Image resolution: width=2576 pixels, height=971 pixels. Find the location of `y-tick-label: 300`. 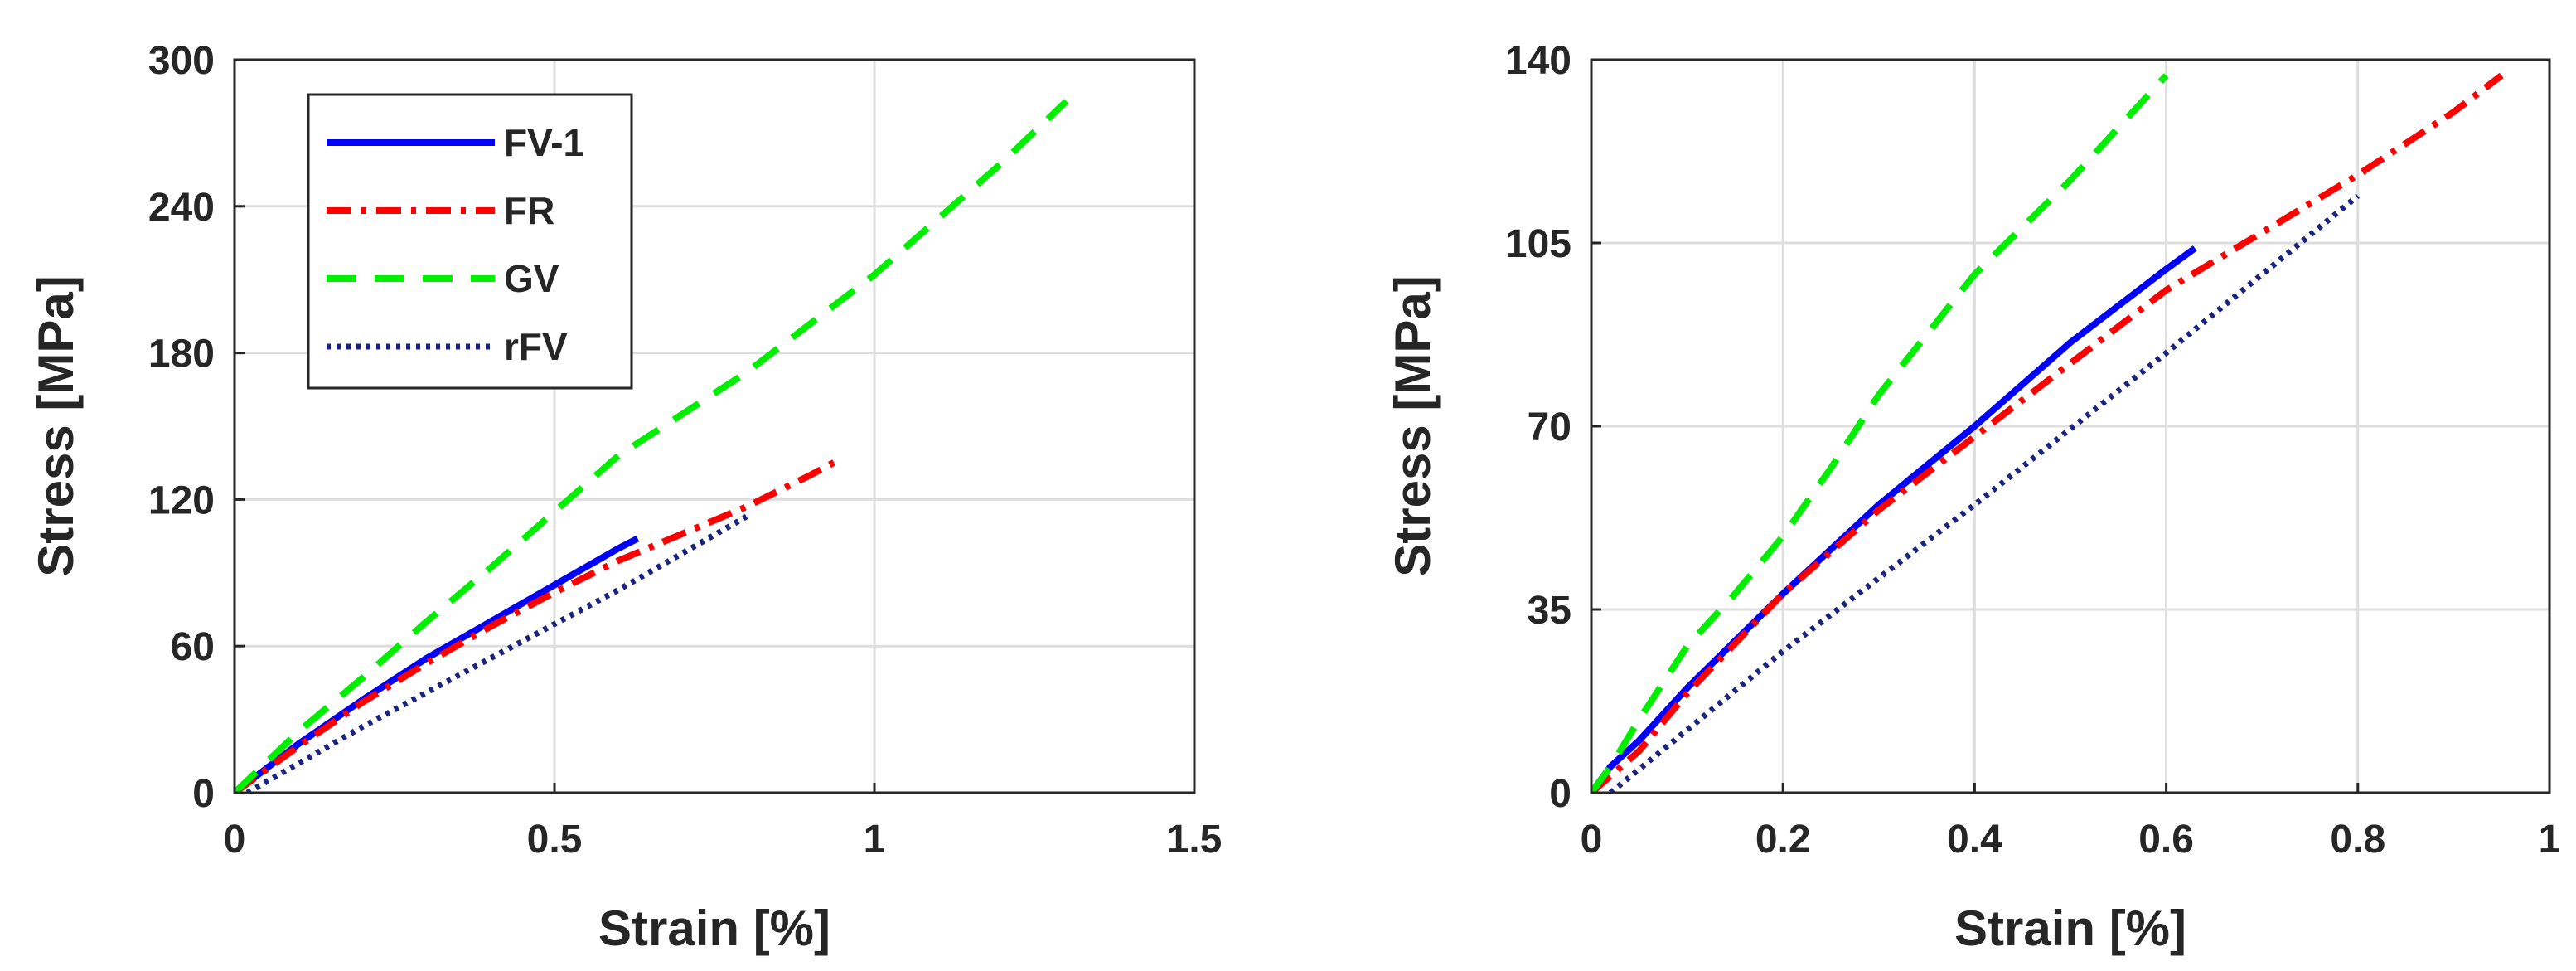

y-tick-label: 300 is located at coordinates (181, 61).